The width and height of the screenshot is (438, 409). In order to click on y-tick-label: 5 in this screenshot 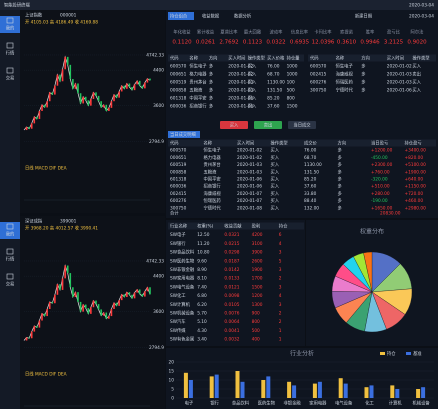, I will do `click(172, 390)`.